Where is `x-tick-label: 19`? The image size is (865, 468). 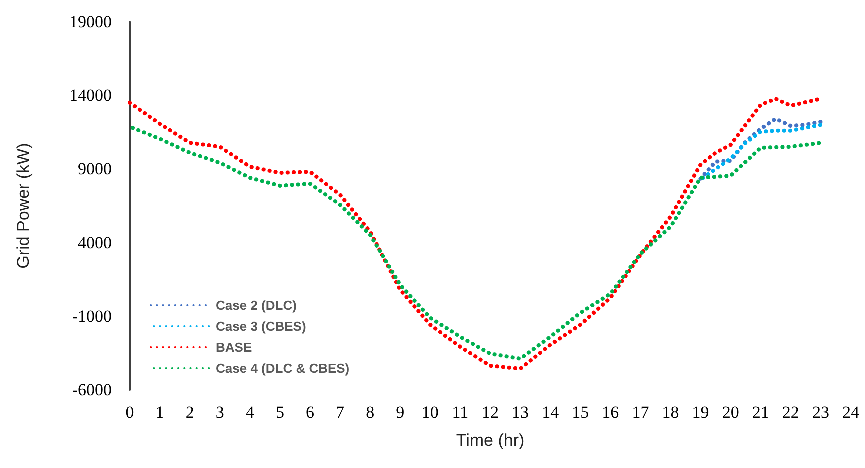 x-tick-label: 19 is located at coordinates (701, 412).